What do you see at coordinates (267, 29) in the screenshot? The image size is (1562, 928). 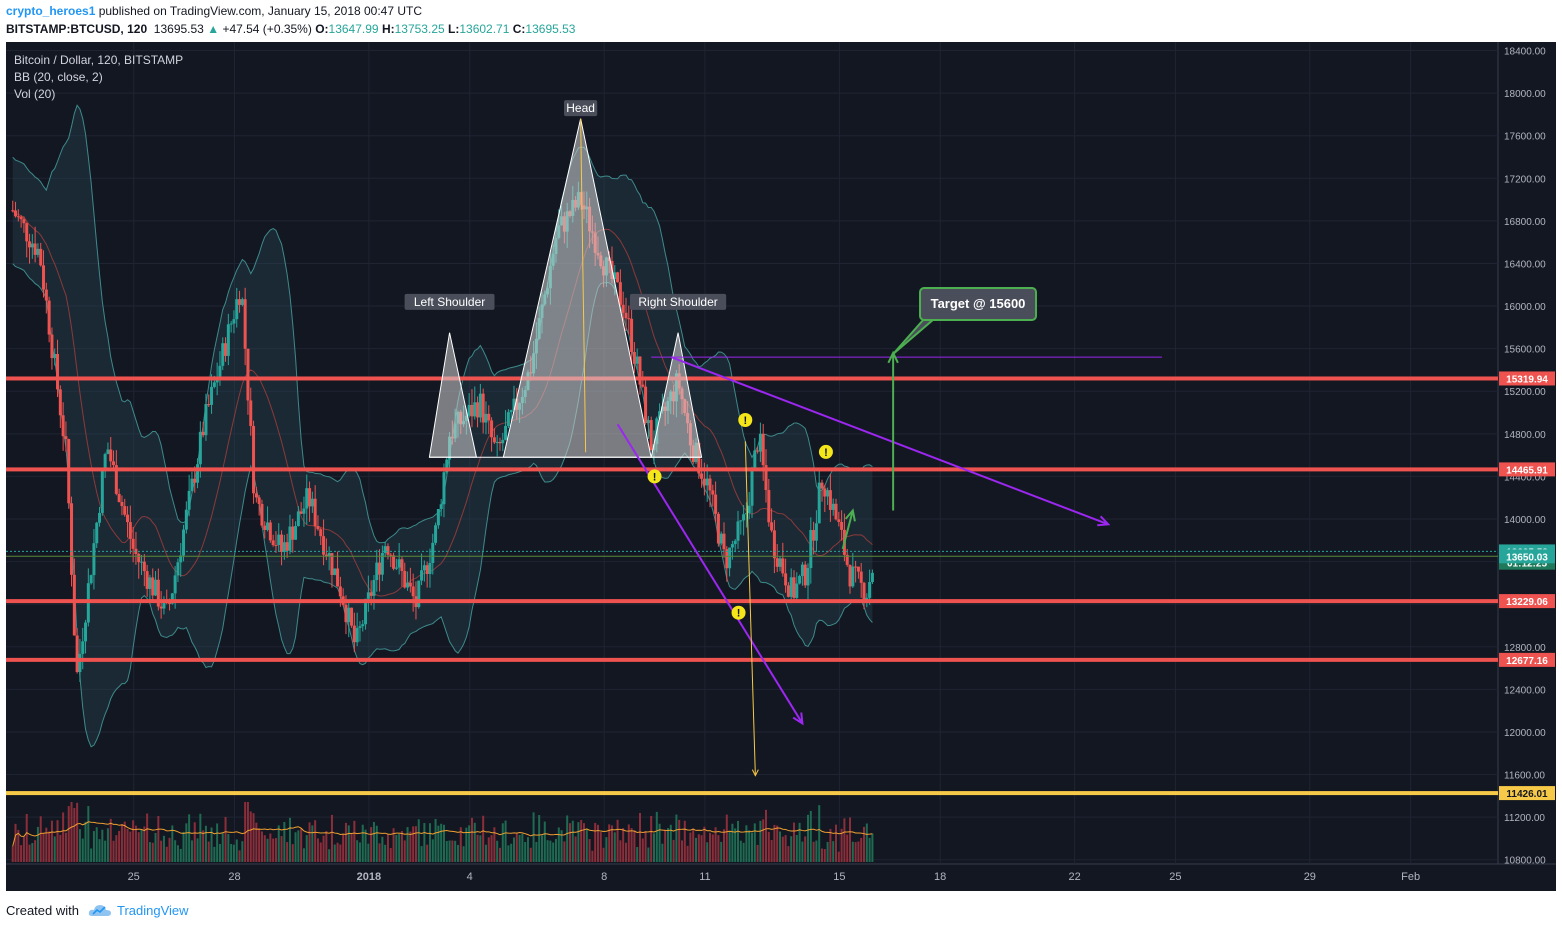 I see `price-change: +47.54 (+0.35%)` at bounding box center [267, 29].